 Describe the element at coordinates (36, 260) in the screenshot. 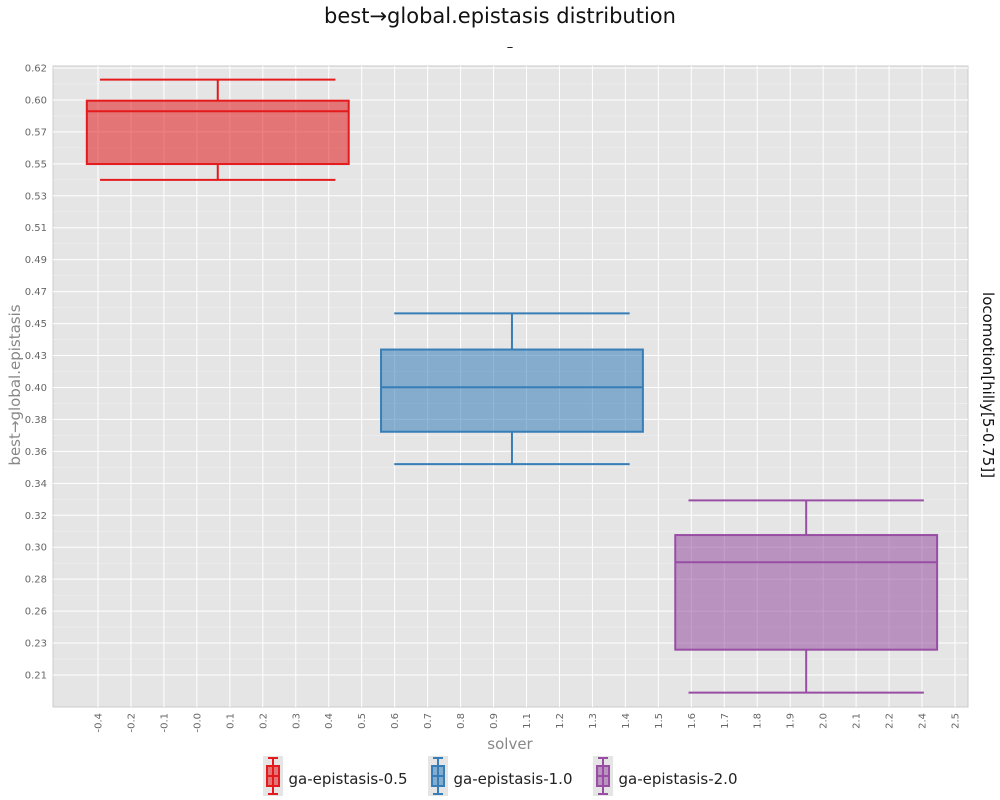

I see `y-tick-label: 0.49` at that location.